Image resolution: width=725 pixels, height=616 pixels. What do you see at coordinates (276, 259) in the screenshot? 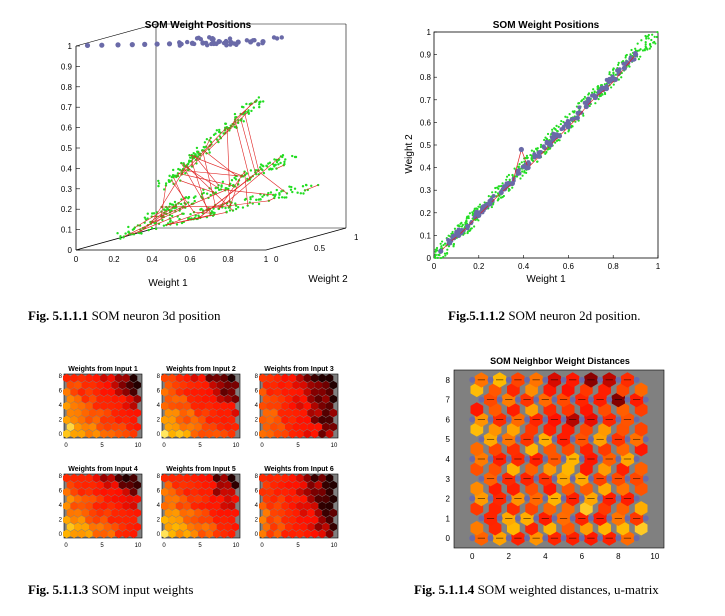
I see `fig1-ztick-label: 0` at bounding box center [276, 259].